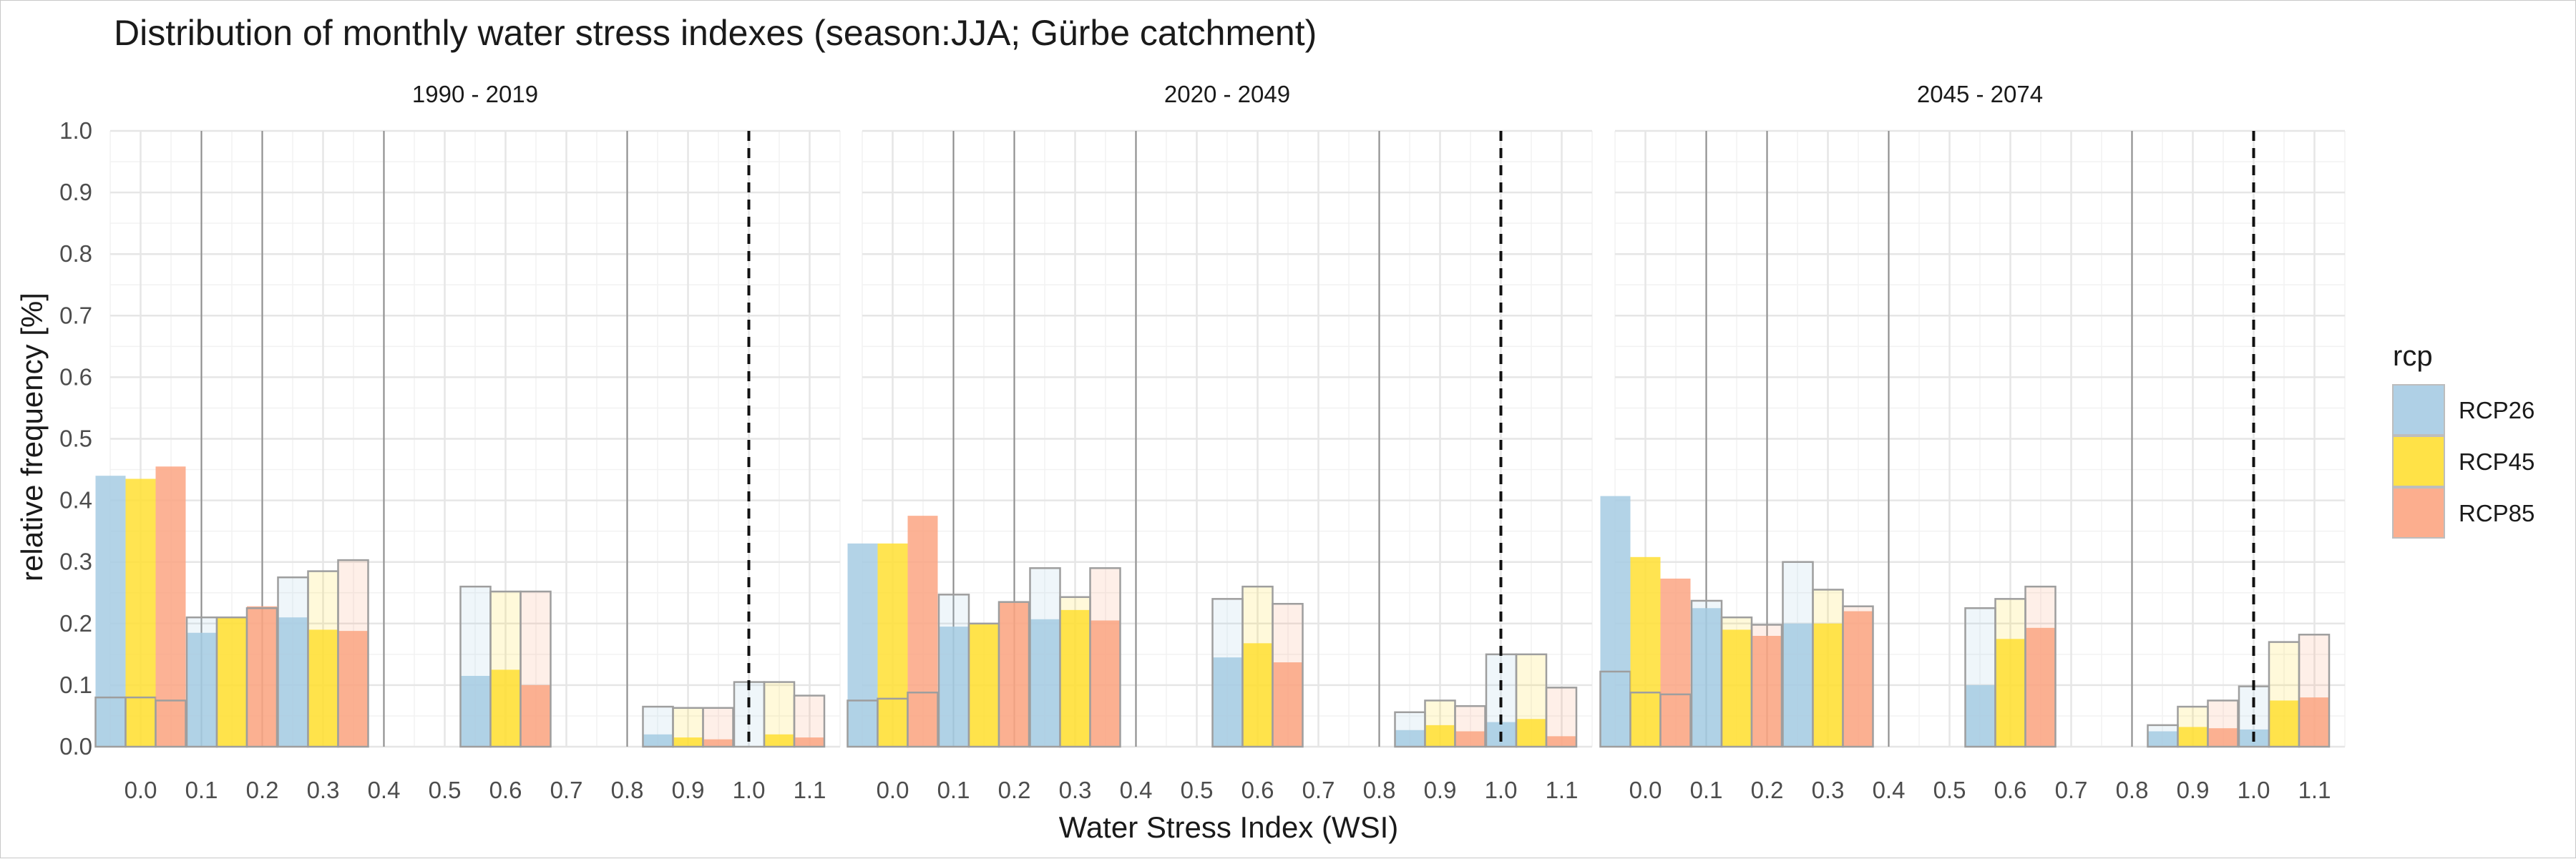 This screenshot has width=2576, height=859. Describe the element at coordinates (2071, 790) in the screenshot. I see `x-tick-label: 0.7` at that location.